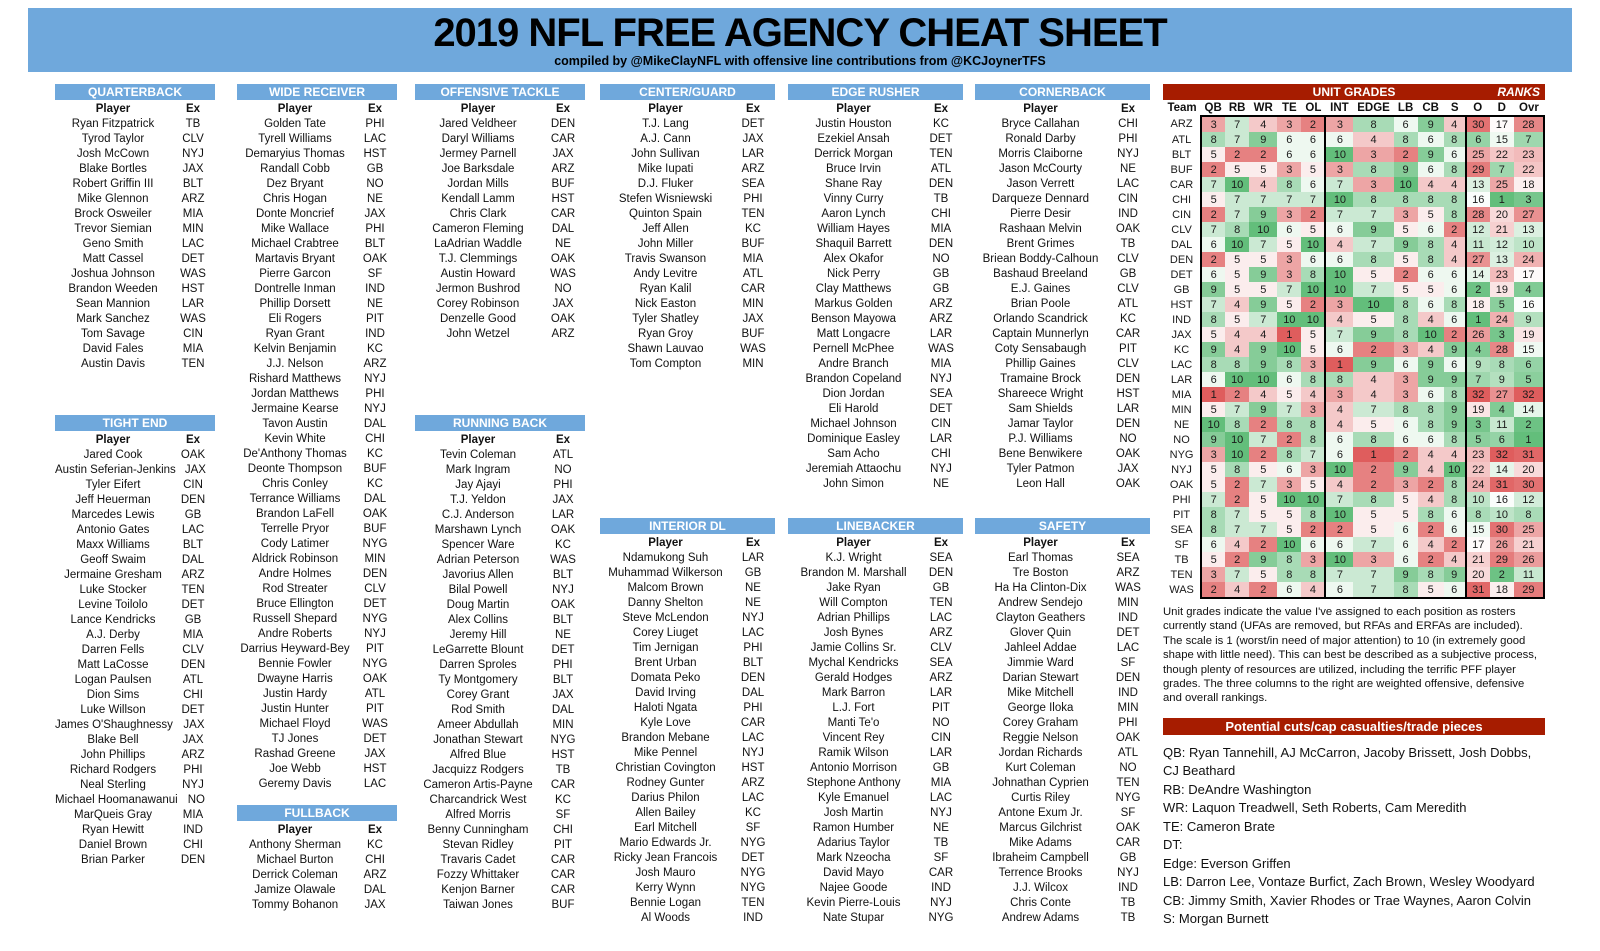  Describe the element at coordinates (1219, 826) in the screenshot. I see `cuts-line: TE: Cameron Brate` at that location.